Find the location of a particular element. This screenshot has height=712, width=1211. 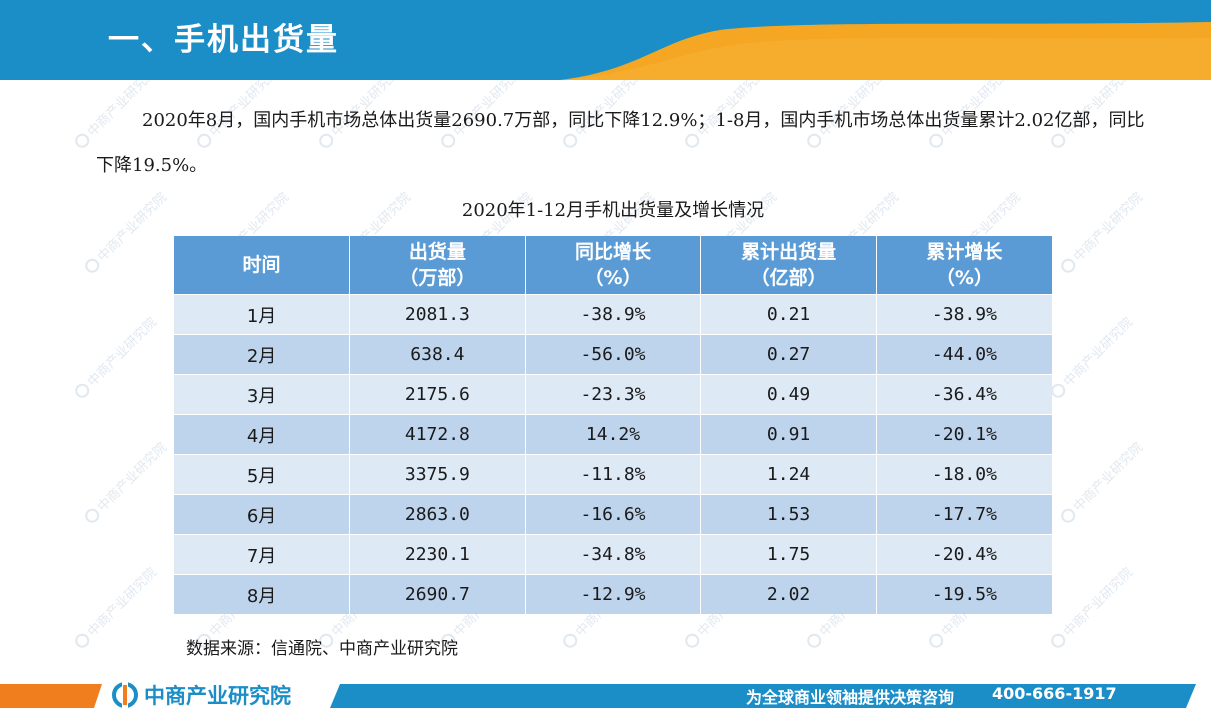

table-row: 4月 4172.8 14.2% 0.91 -20.1% is located at coordinates (613, 434).